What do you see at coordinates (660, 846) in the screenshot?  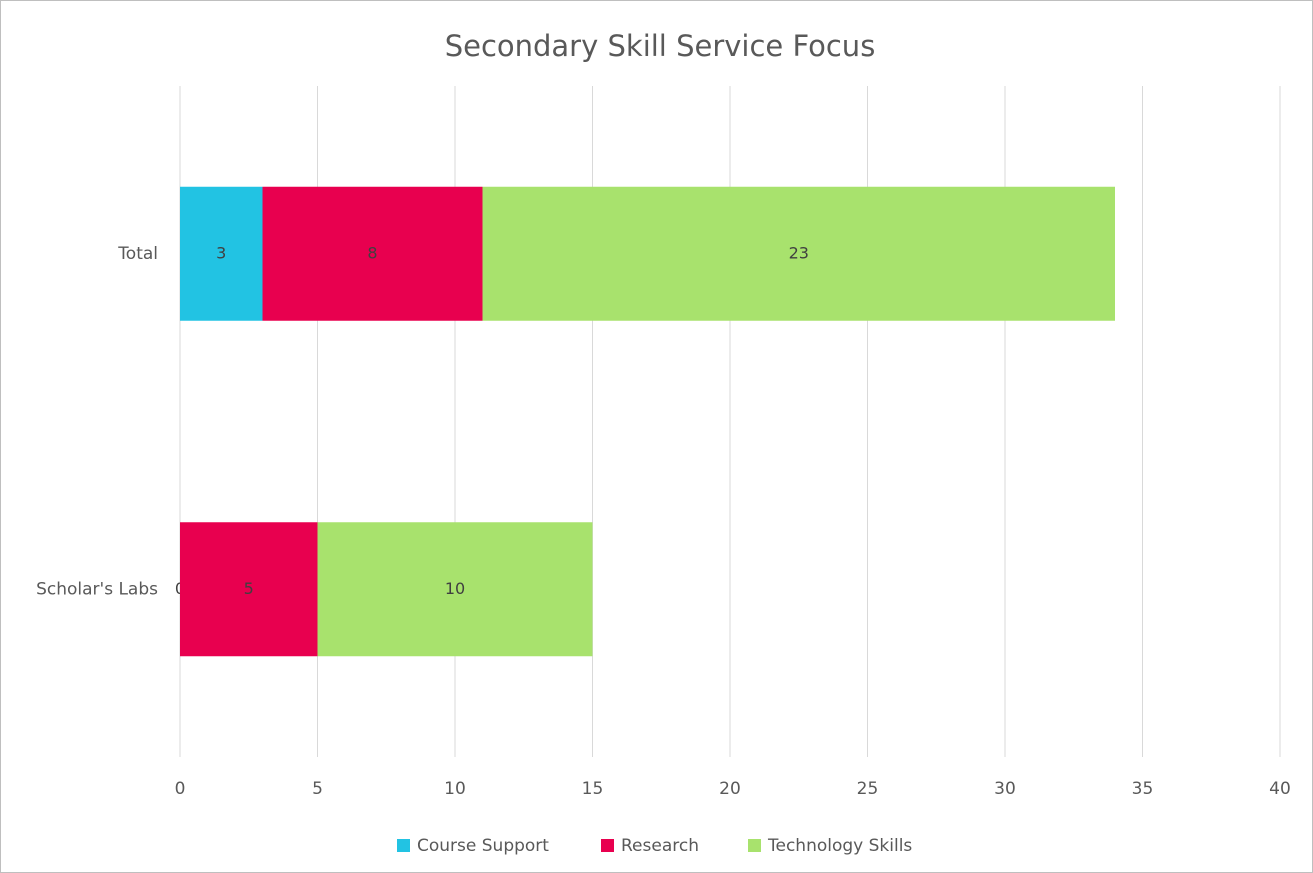 I see `legend-label: Research` at bounding box center [660, 846].